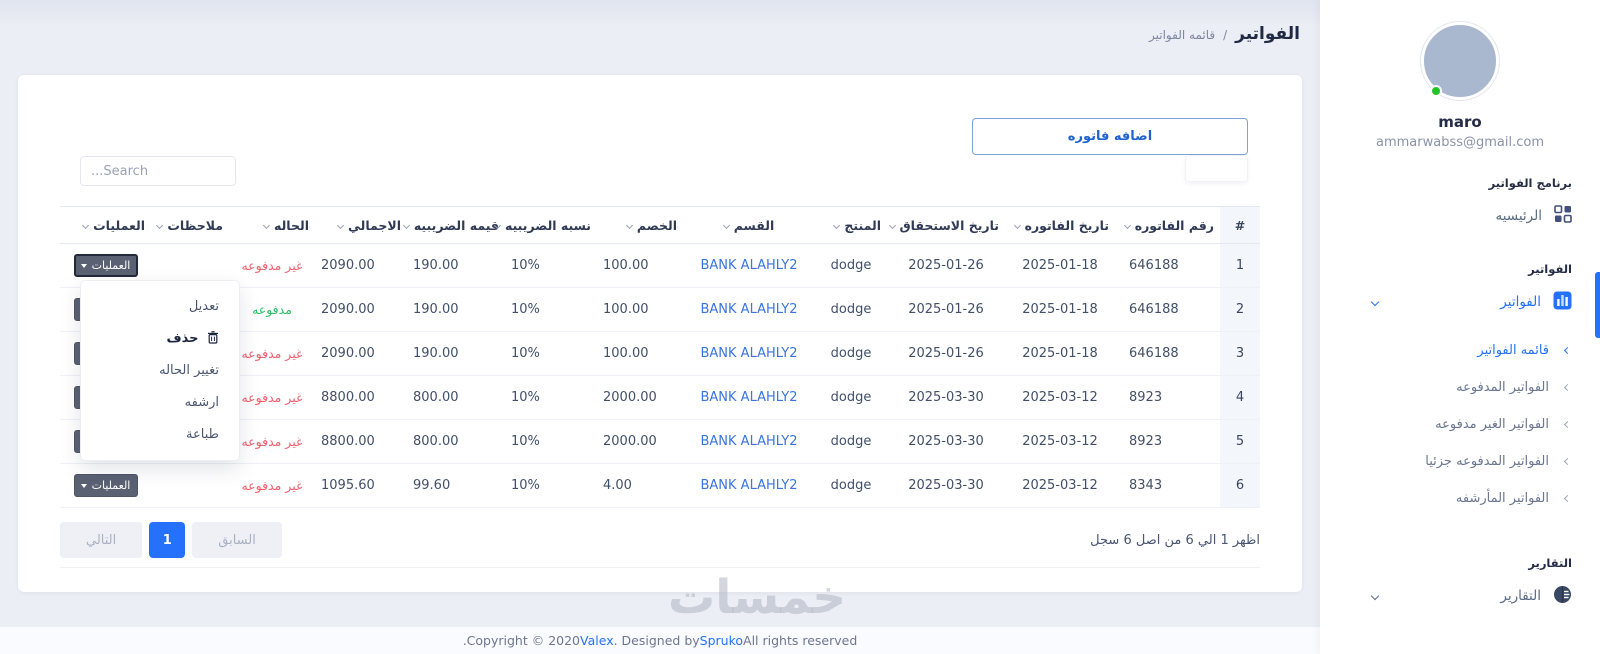 This screenshot has height=654, width=1600. I want to click on sidebar-item-label: التقارير, so click(1520, 596).